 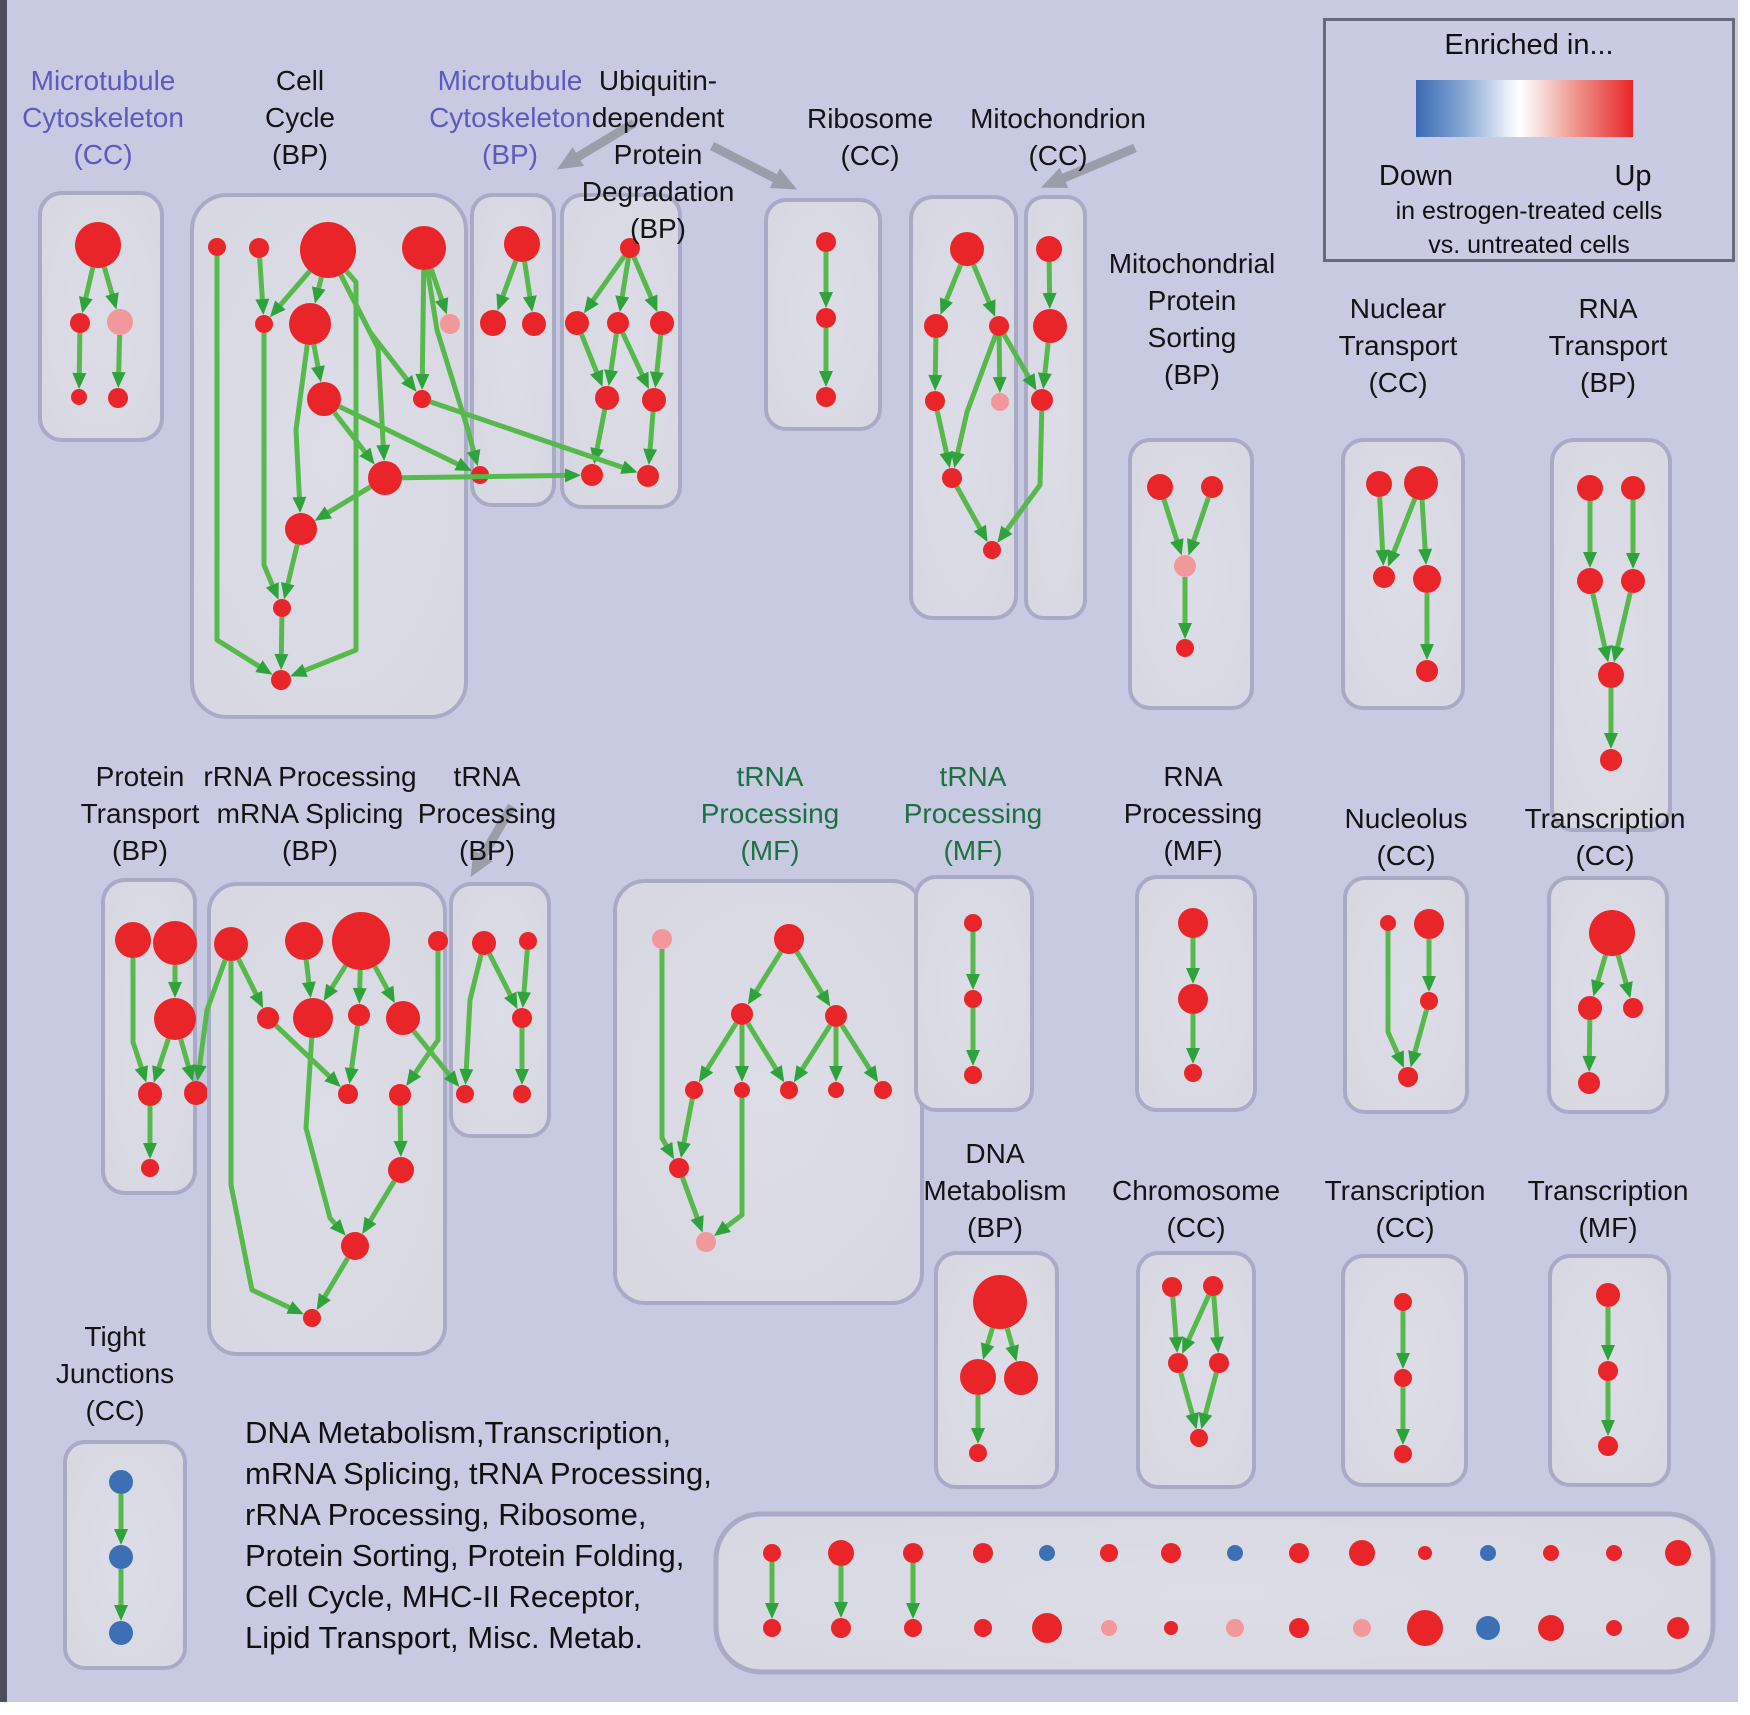 What do you see at coordinates (1058, 137) in the screenshot?
I see `group-label-mito: Mitochondrion (CC)` at bounding box center [1058, 137].